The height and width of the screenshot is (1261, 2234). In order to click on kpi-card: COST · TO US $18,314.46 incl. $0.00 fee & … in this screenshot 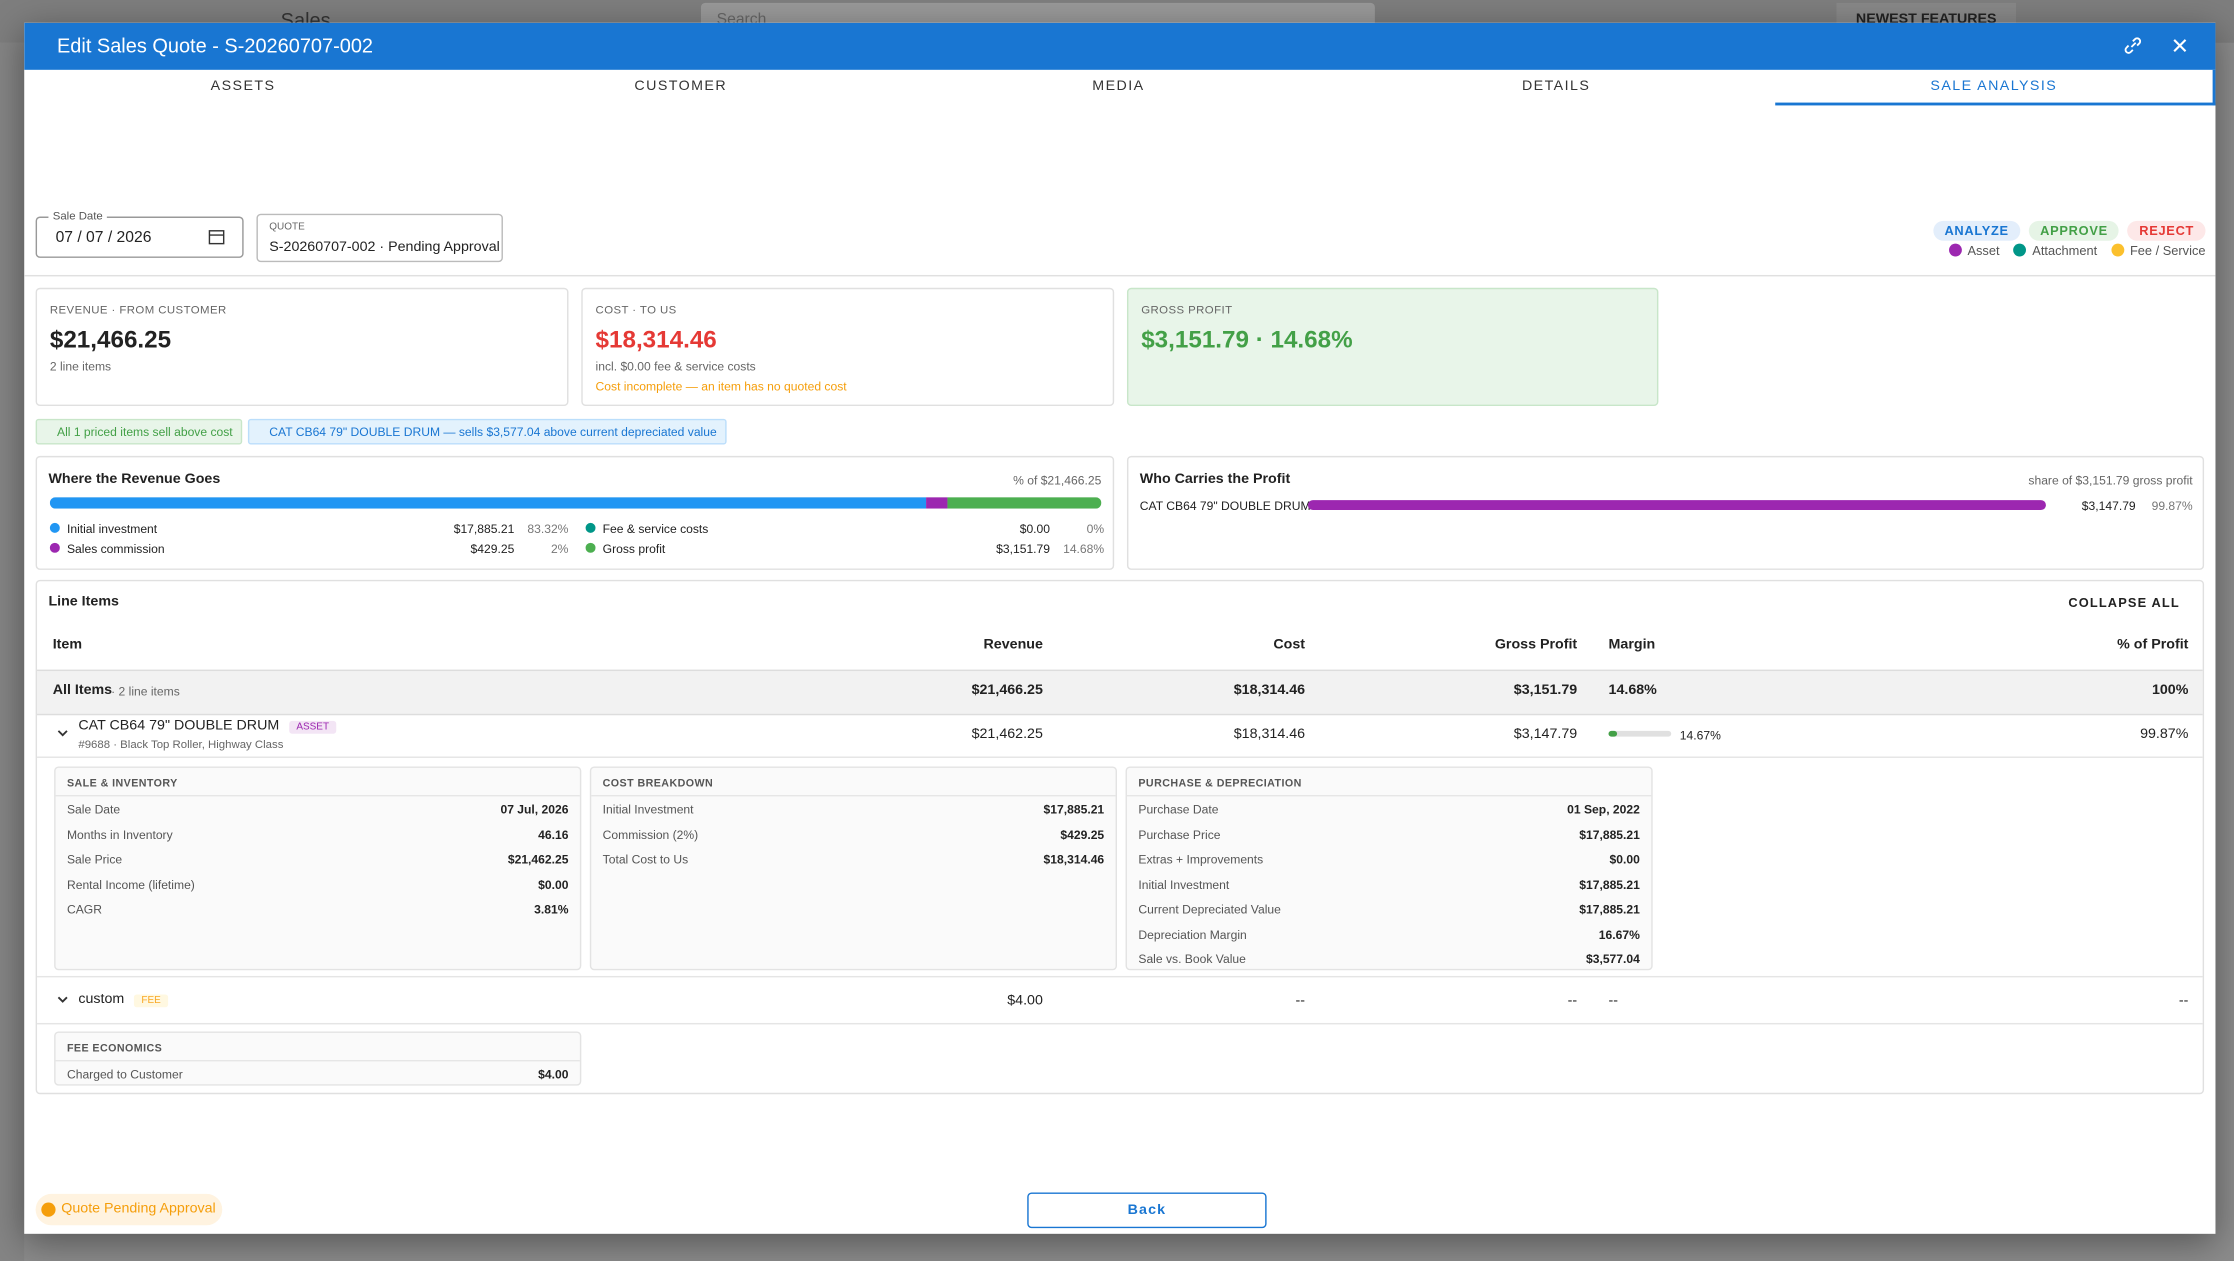, I will do `click(848, 347)`.